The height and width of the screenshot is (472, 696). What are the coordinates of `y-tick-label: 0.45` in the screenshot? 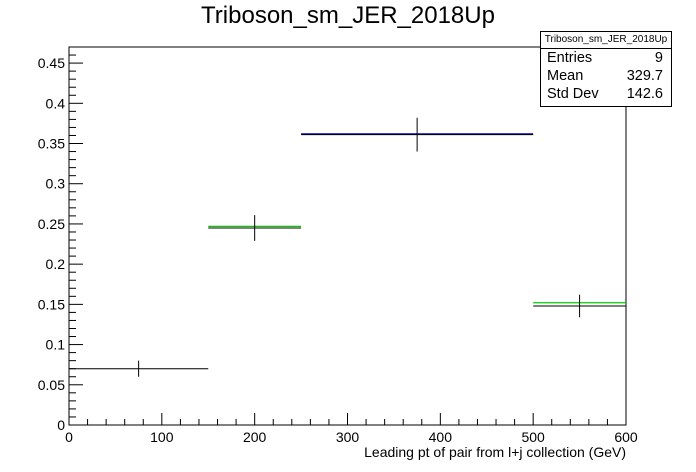 It's located at (51, 63).